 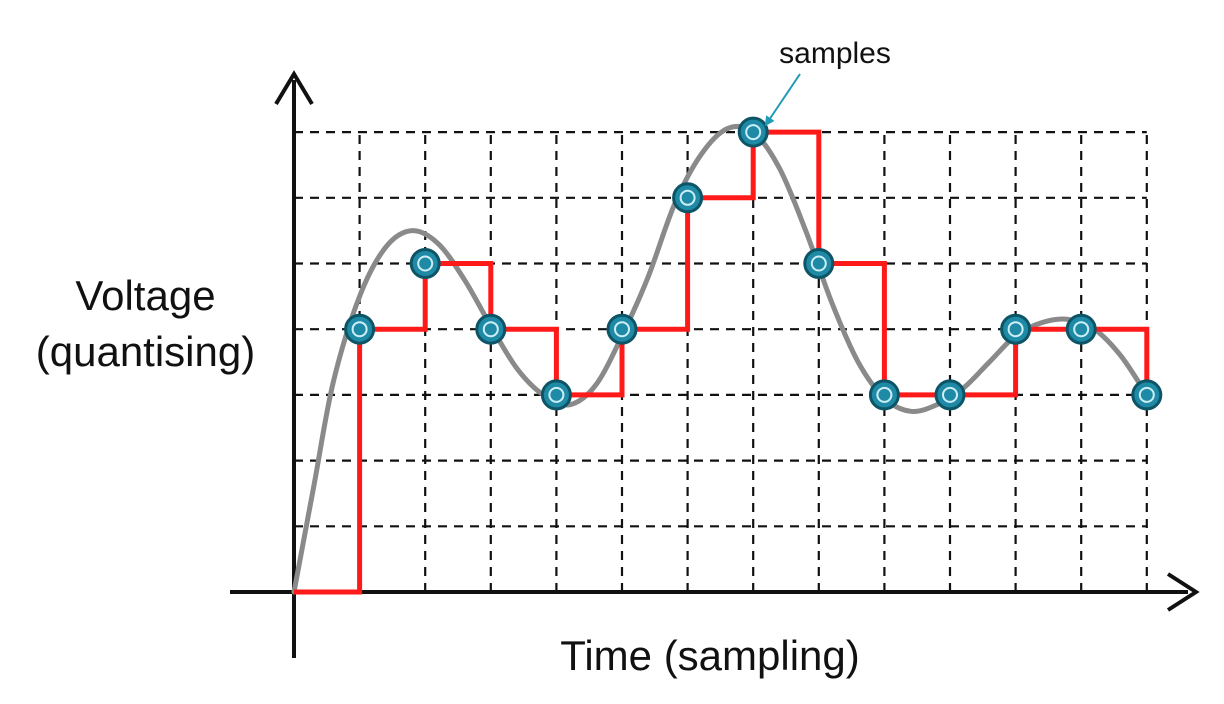 I want to click on y-axis-label: Voltage (quantising), so click(x=145, y=324).